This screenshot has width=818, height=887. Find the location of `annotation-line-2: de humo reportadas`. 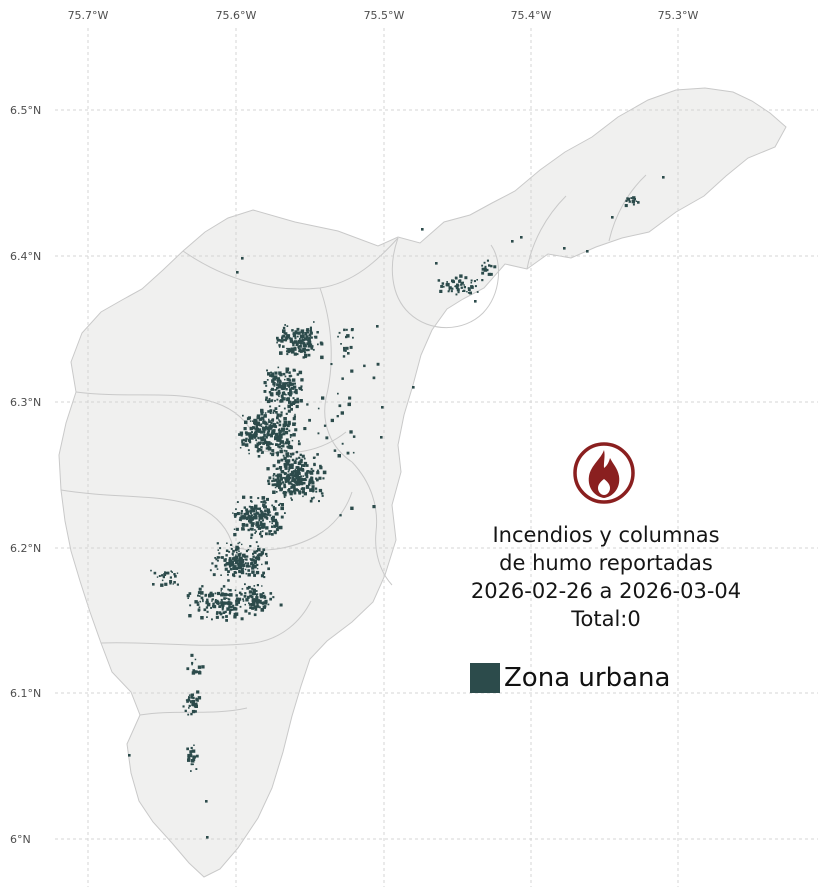

annotation-line-2: de humo reportadas is located at coordinates (606, 563).